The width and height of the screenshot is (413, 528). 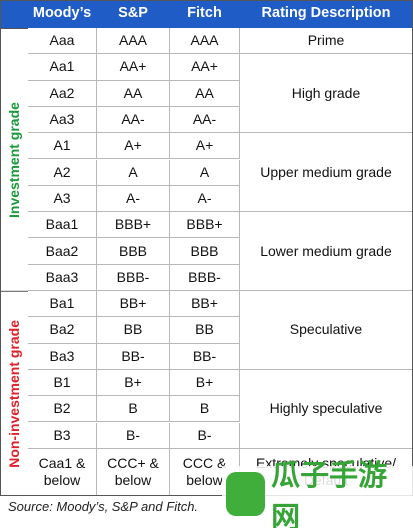 I want to click on rating-cell: Ba2, so click(x=62, y=330).